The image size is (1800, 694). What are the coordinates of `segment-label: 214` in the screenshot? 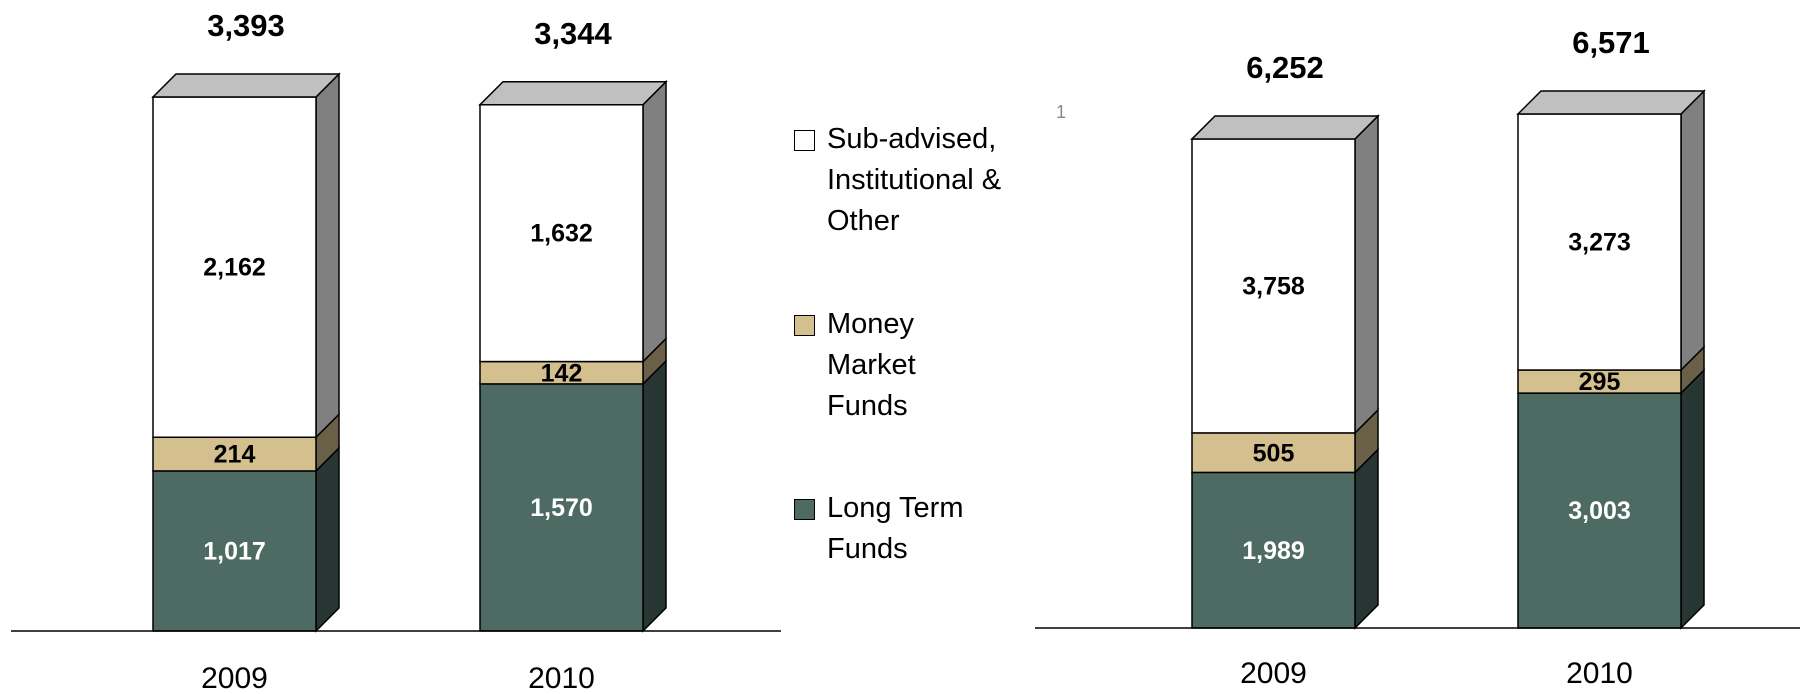 It's located at (235, 455).